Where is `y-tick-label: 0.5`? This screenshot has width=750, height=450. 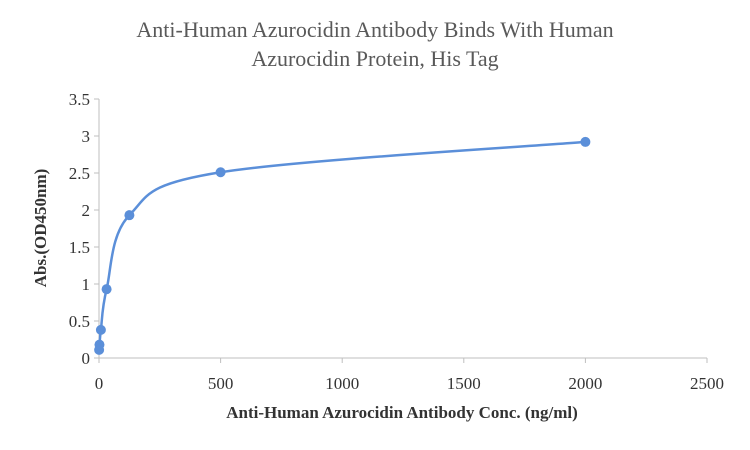
y-tick-label: 0.5 is located at coordinates (79, 321).